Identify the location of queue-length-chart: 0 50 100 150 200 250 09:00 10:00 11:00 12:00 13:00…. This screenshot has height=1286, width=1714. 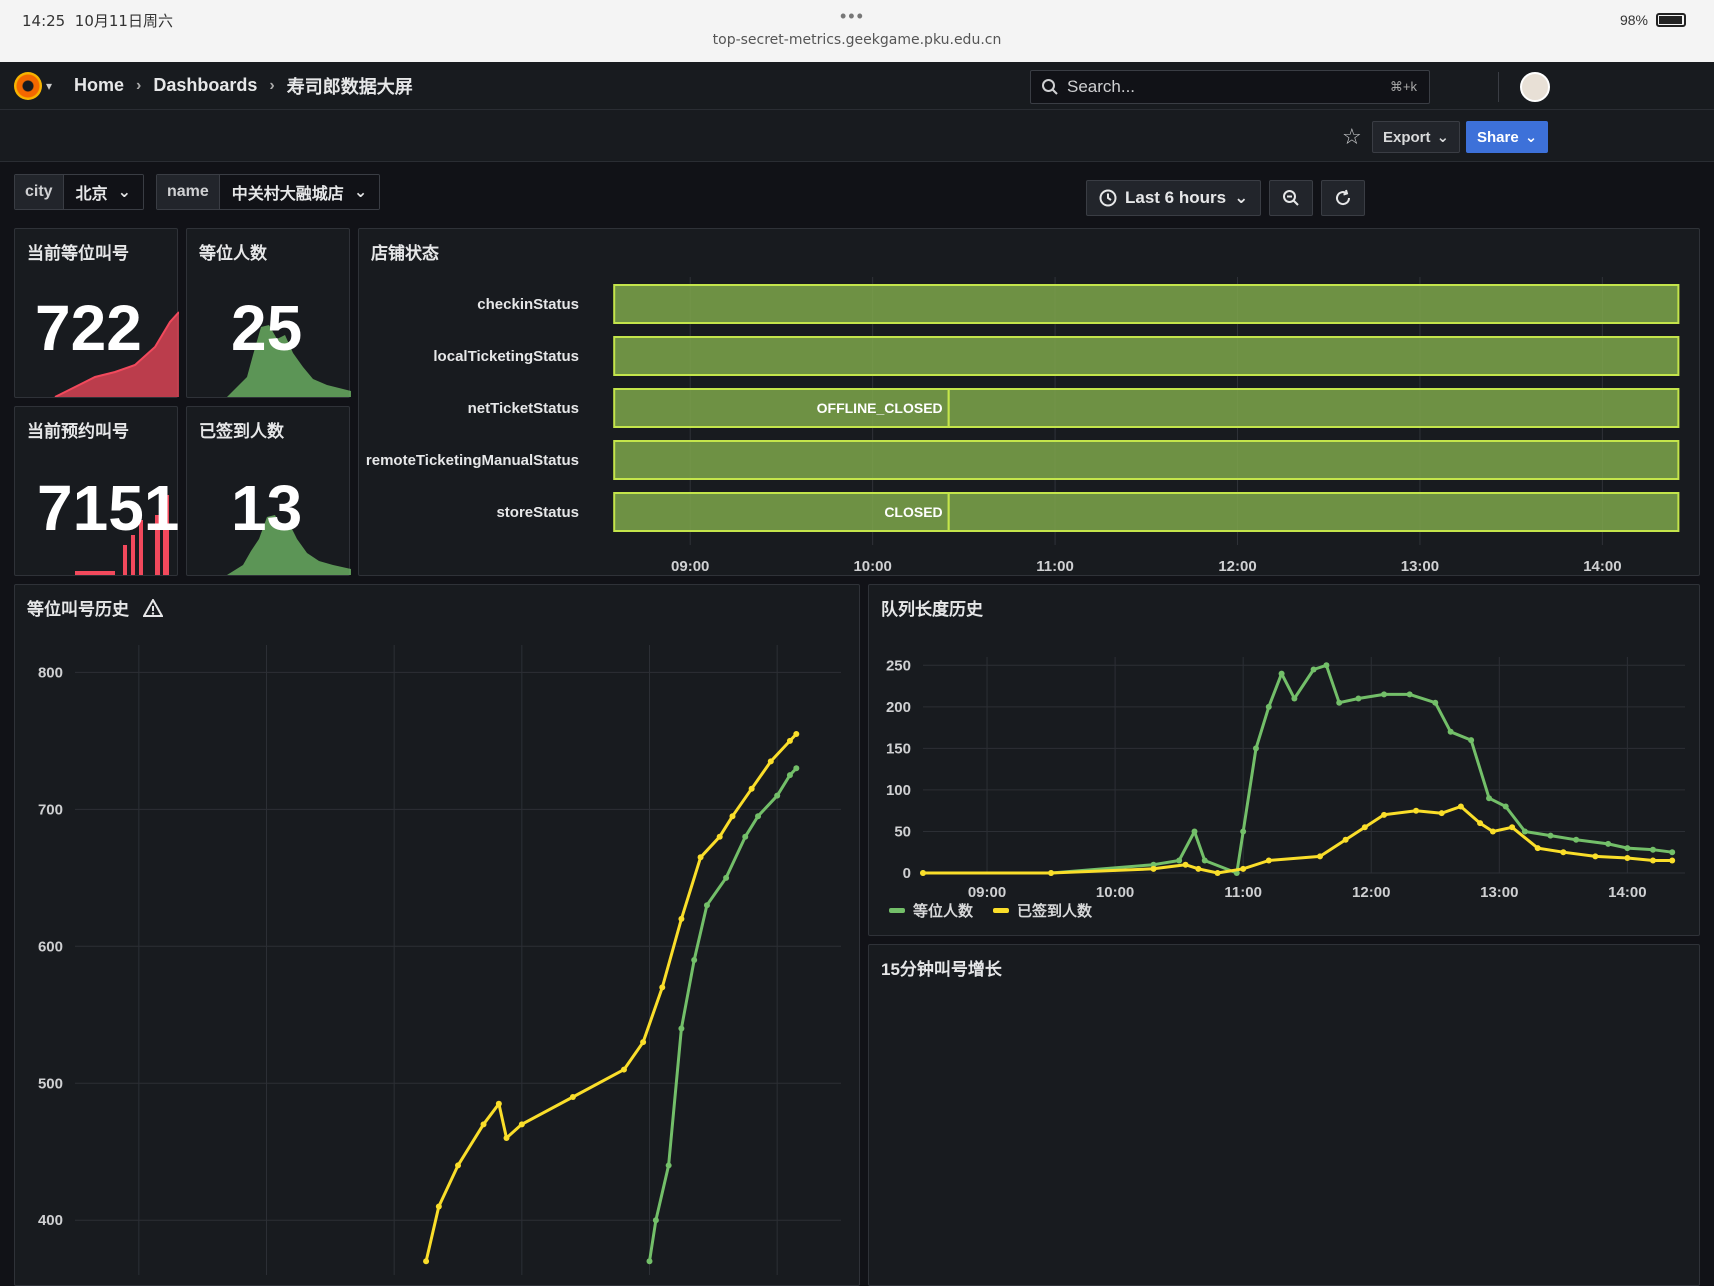
(1285, 779).